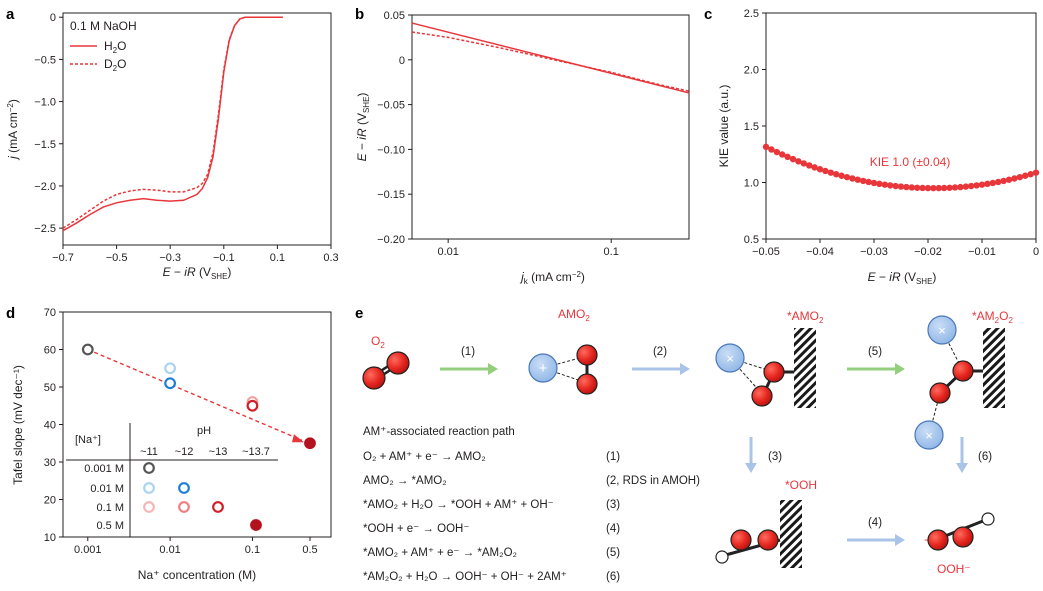  I want to click on panel-c-x-ticks: −0.05 −0.04 −0.03 −0.02 −0.01 0, so click(895, 248).